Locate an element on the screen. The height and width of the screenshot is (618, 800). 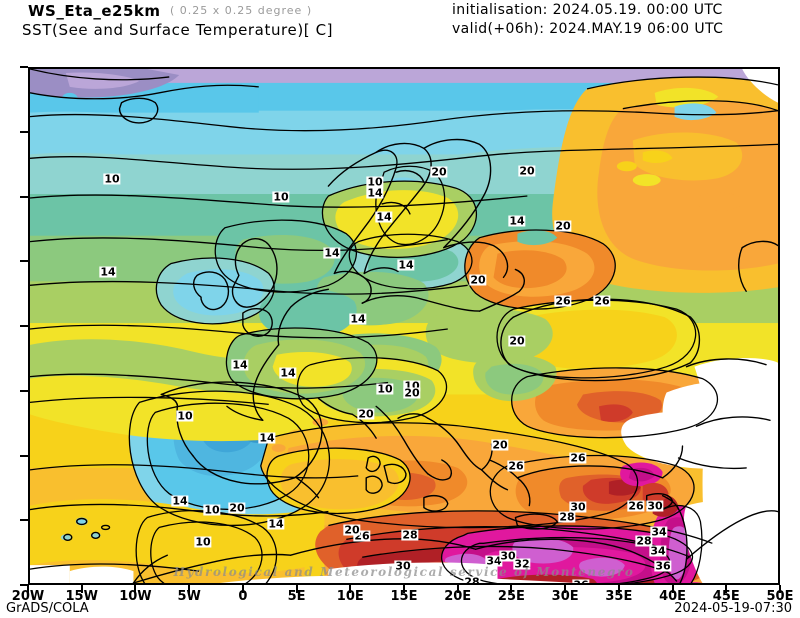
lon-tick-label: 35E is located at coordinates (619, 596).